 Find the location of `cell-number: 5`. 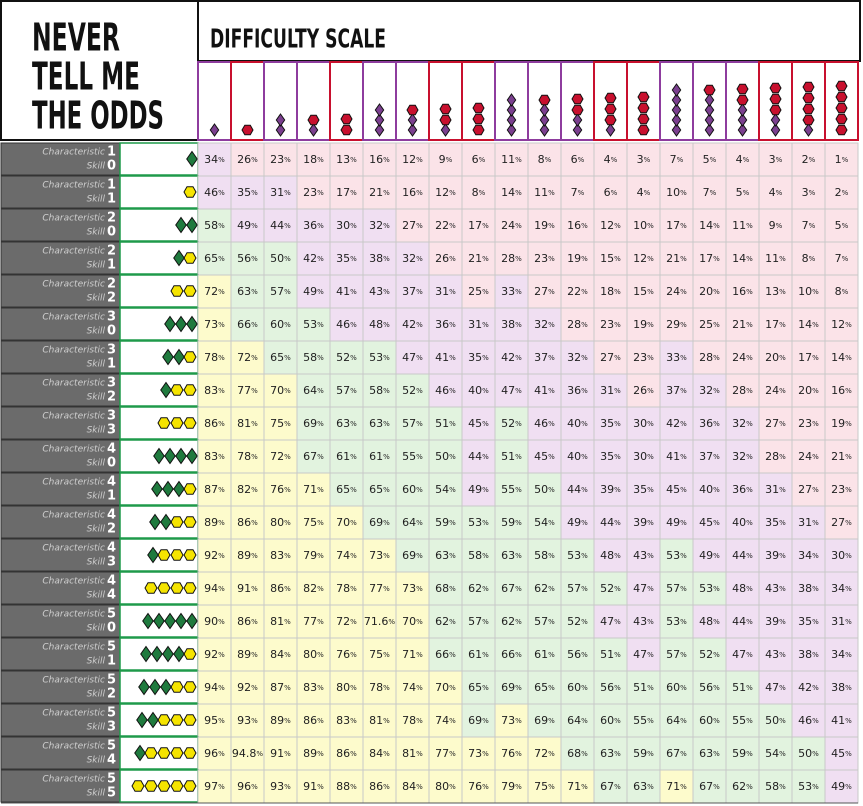

cell-number: 5 is located at coordinates (838, 225).